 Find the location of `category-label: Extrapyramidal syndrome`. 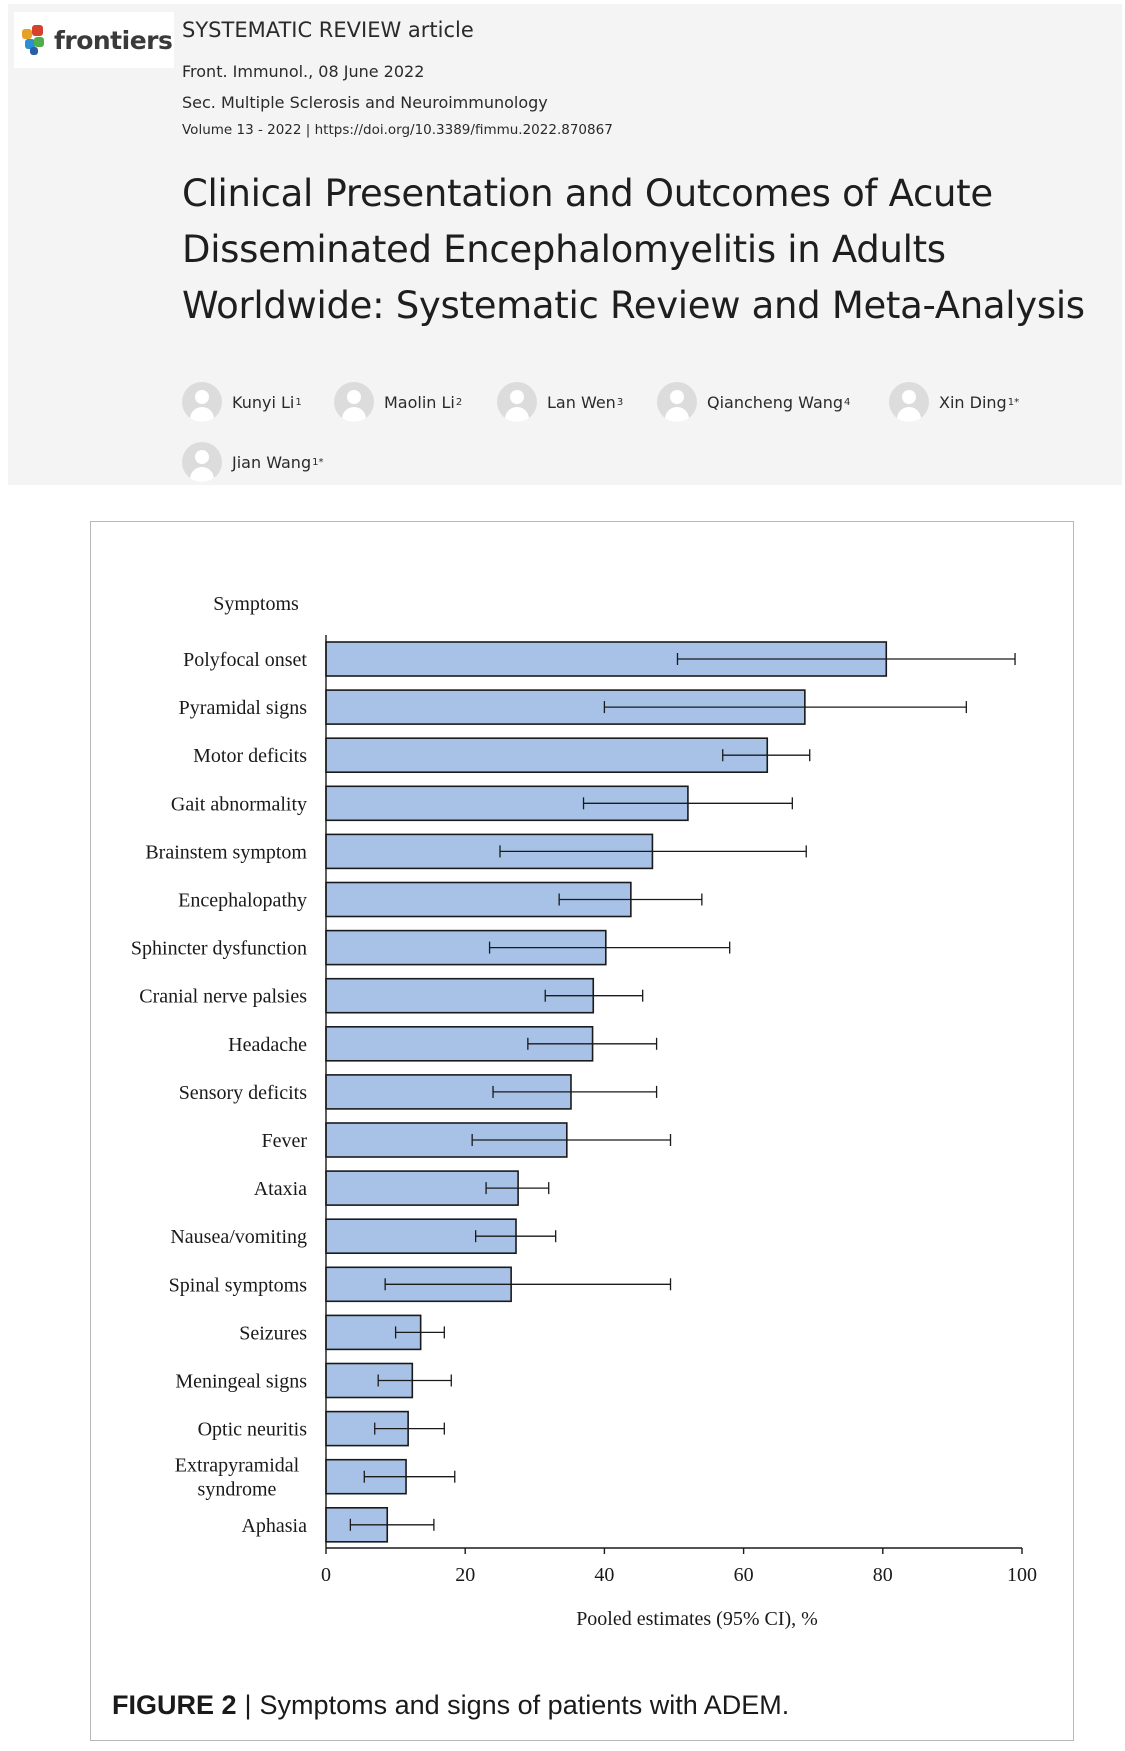

category-label: Extrapyramidal syndrome is located at coordinates (237, 1478).